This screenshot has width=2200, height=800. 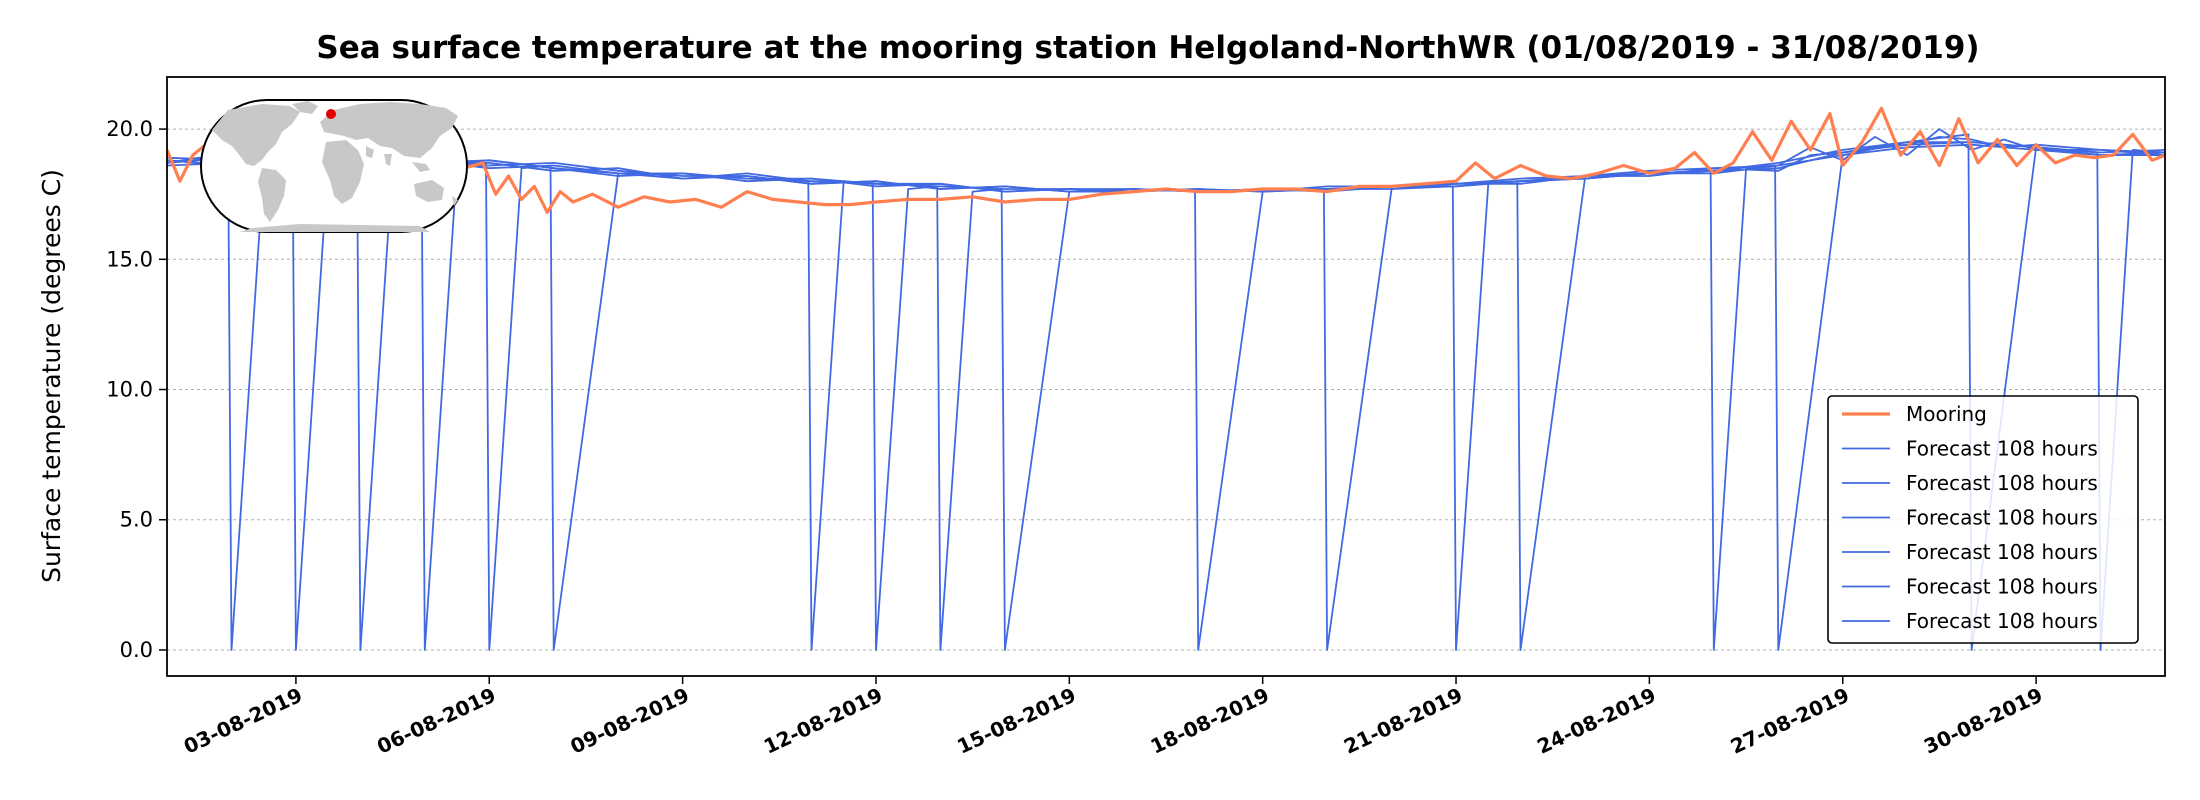 What do you see at coordinates (51, 376) in the screenshot?
I see `y-axis-label: Surface temperature (degrees C)` at bounding box center [51, 376].